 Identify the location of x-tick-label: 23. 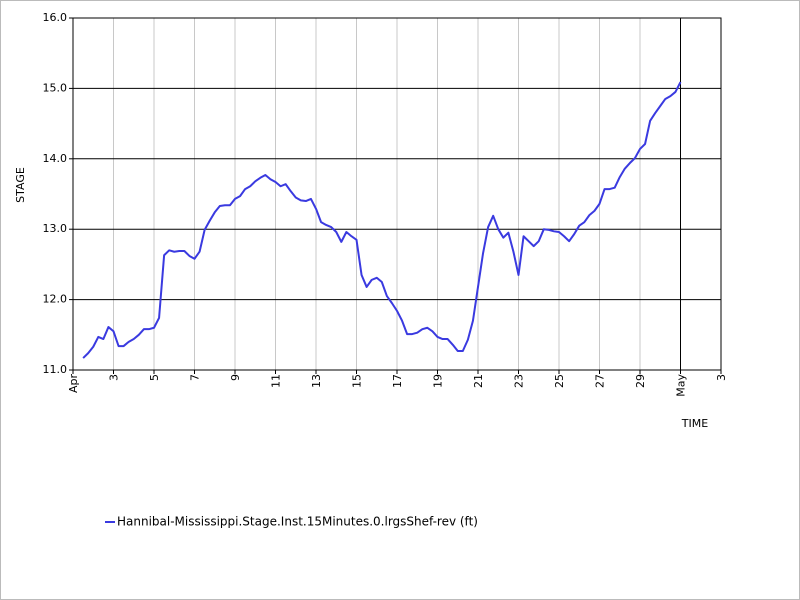
(519, 381).